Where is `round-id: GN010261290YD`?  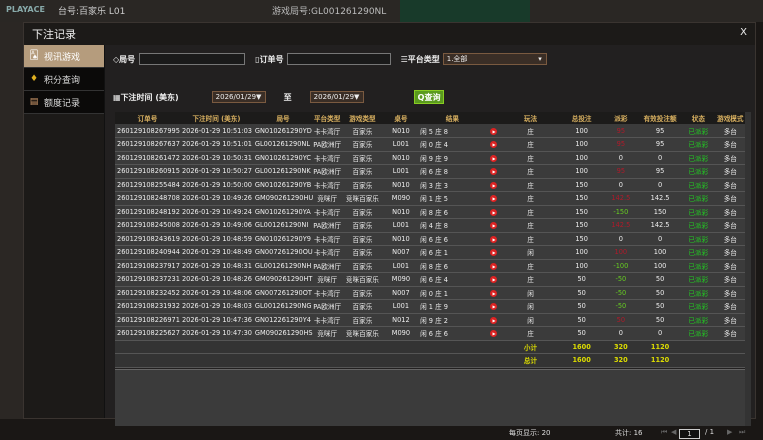 round-id: GN010261290YD is located at coordinates (283, 131).